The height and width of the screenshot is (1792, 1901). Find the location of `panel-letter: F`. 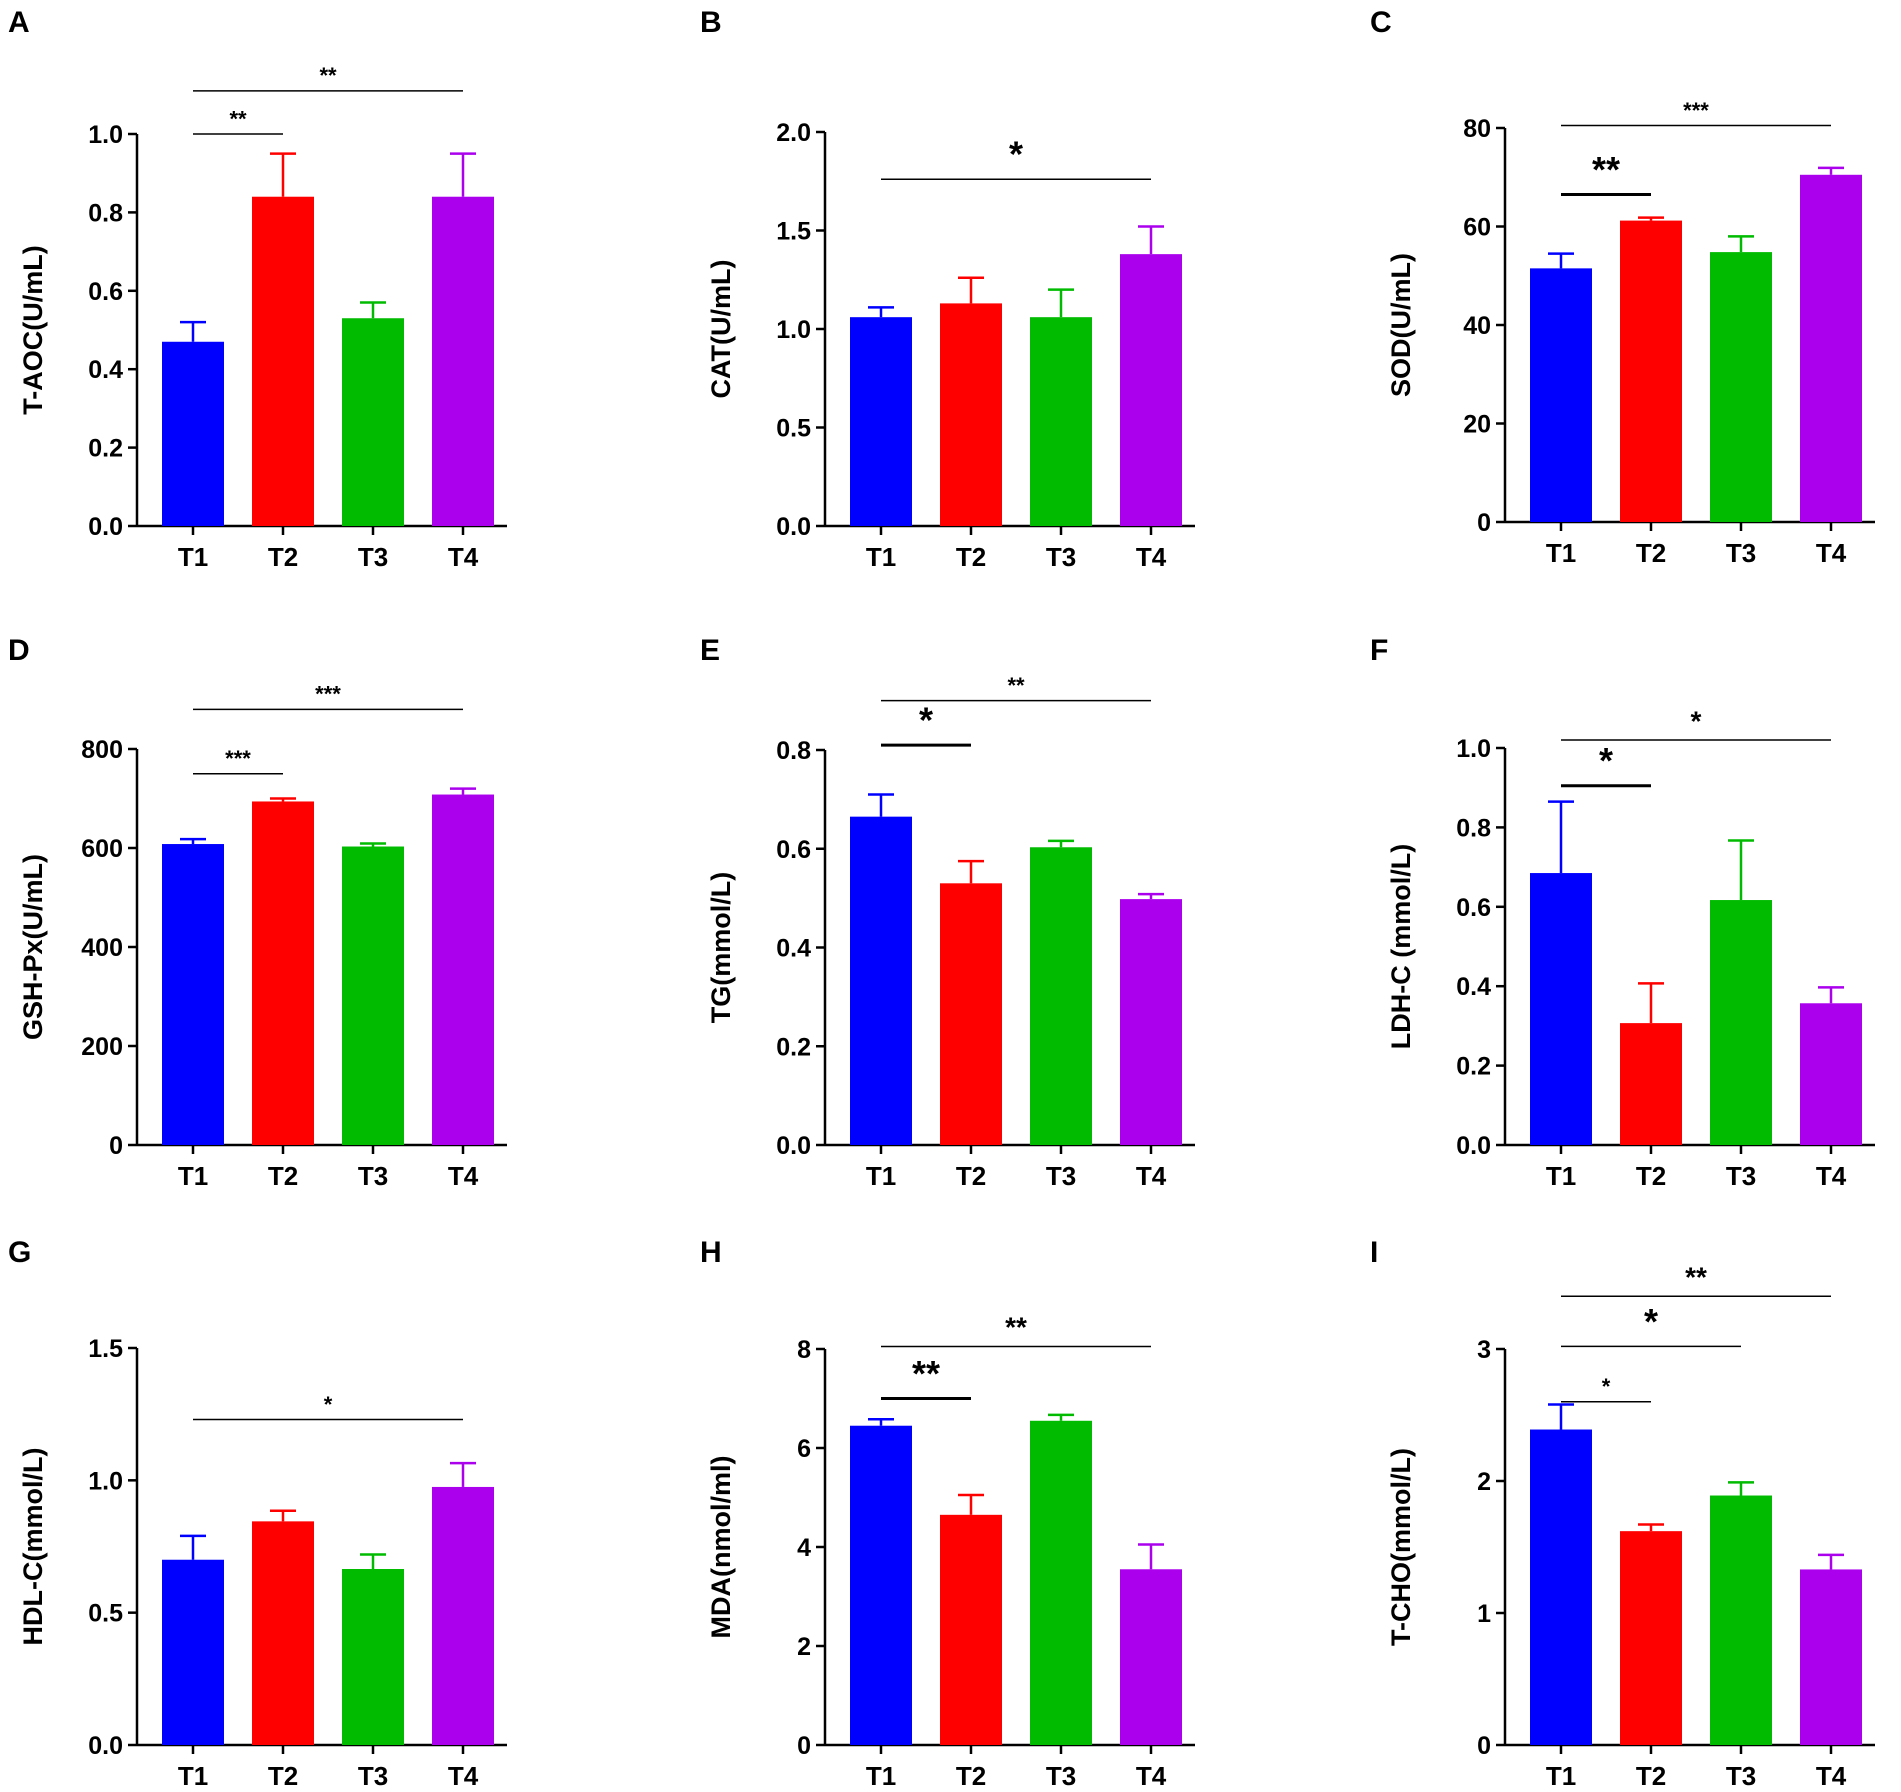

panel-letter: F is located at coordinates (1379, 650).